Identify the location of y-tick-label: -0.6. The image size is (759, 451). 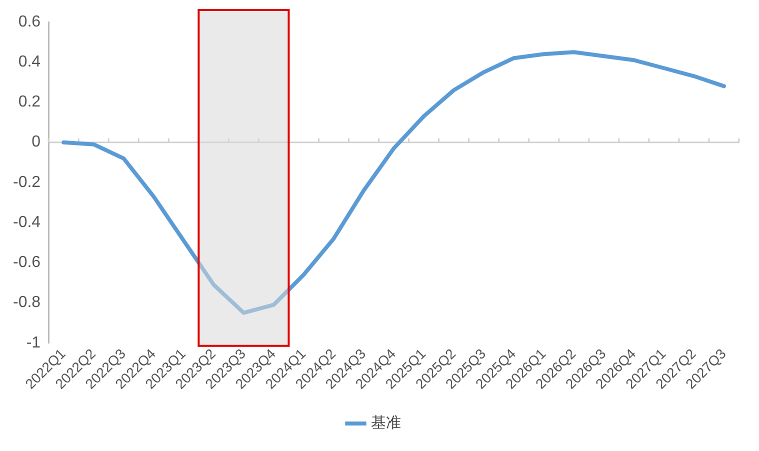
(26, 263).